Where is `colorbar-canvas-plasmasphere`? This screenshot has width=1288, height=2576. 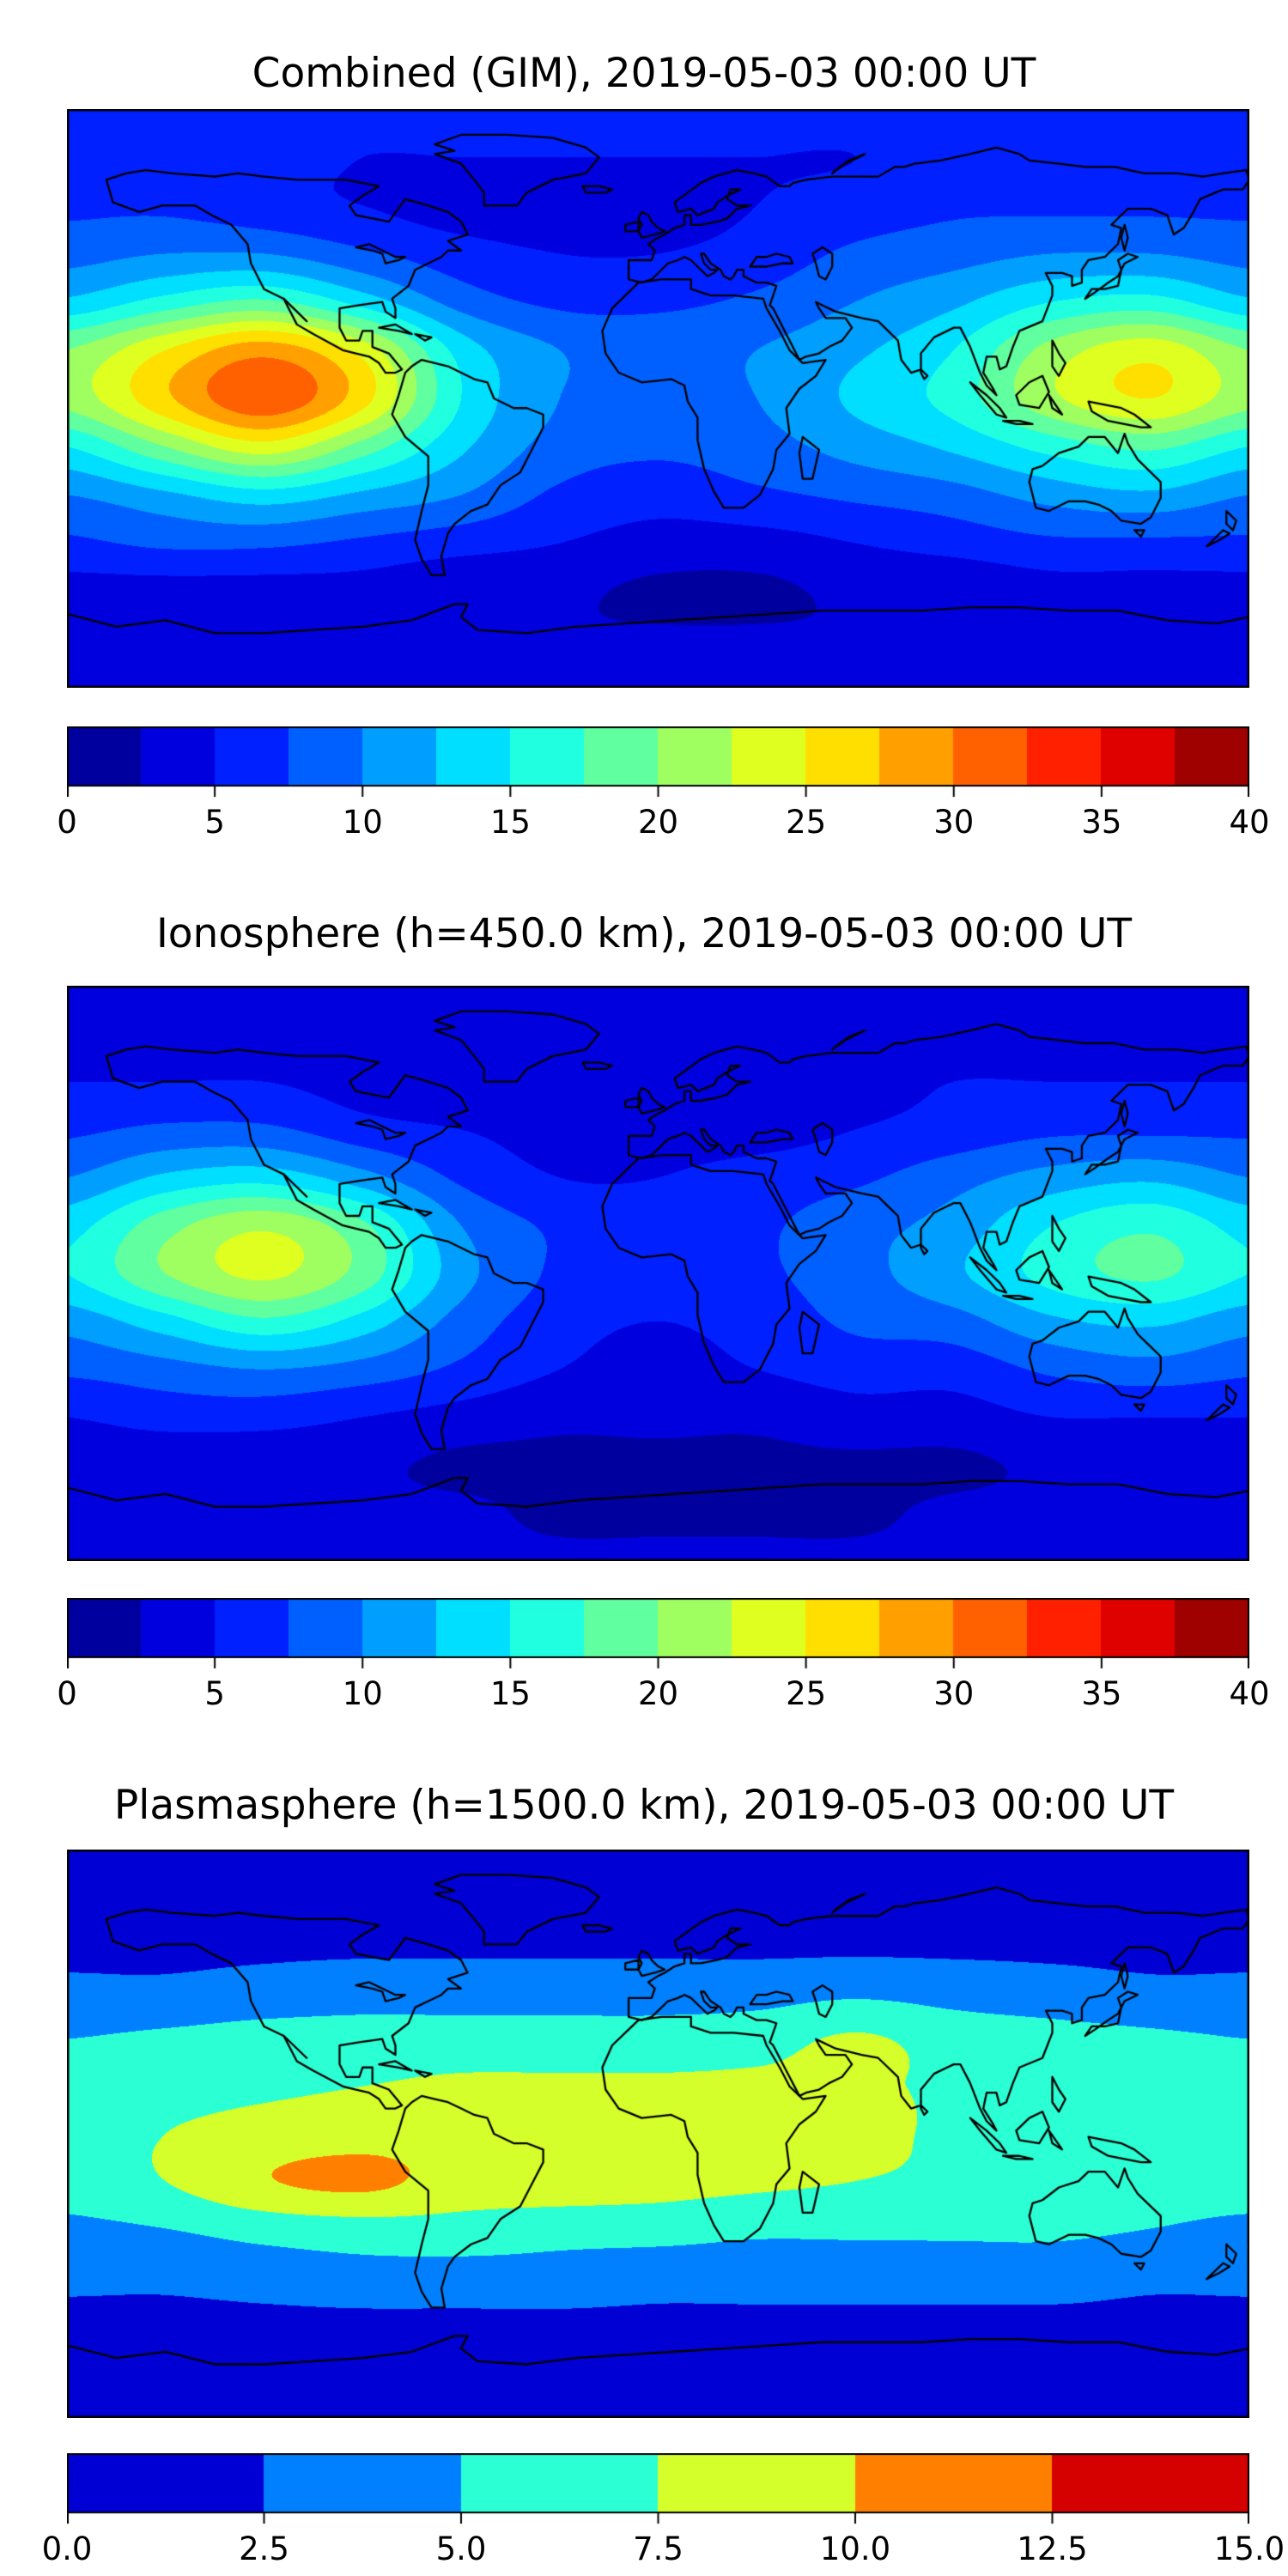
colorbar-canvas-plasmasphere is located at coordinates (658, 2489).